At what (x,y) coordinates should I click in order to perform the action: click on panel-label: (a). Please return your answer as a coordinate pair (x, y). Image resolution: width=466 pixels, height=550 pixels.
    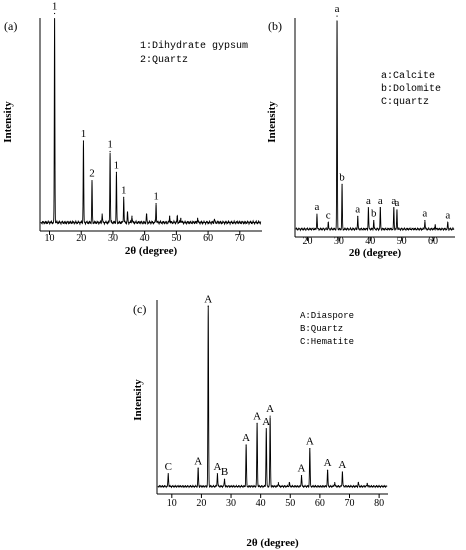
    Looking at the image, I should click on (10, 26).